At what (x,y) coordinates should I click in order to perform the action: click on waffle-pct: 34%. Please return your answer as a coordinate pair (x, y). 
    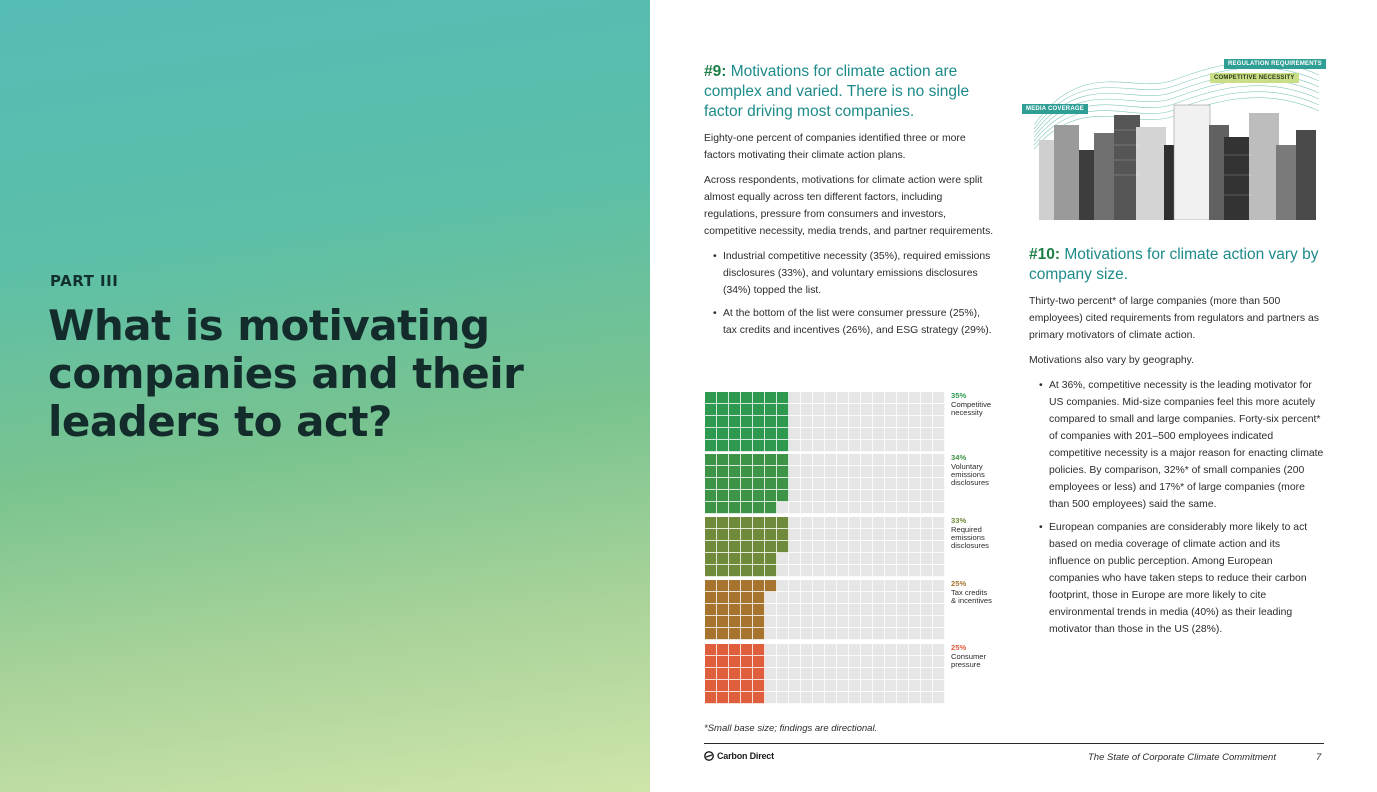
    Looking at the image, I should click on (959, 457).